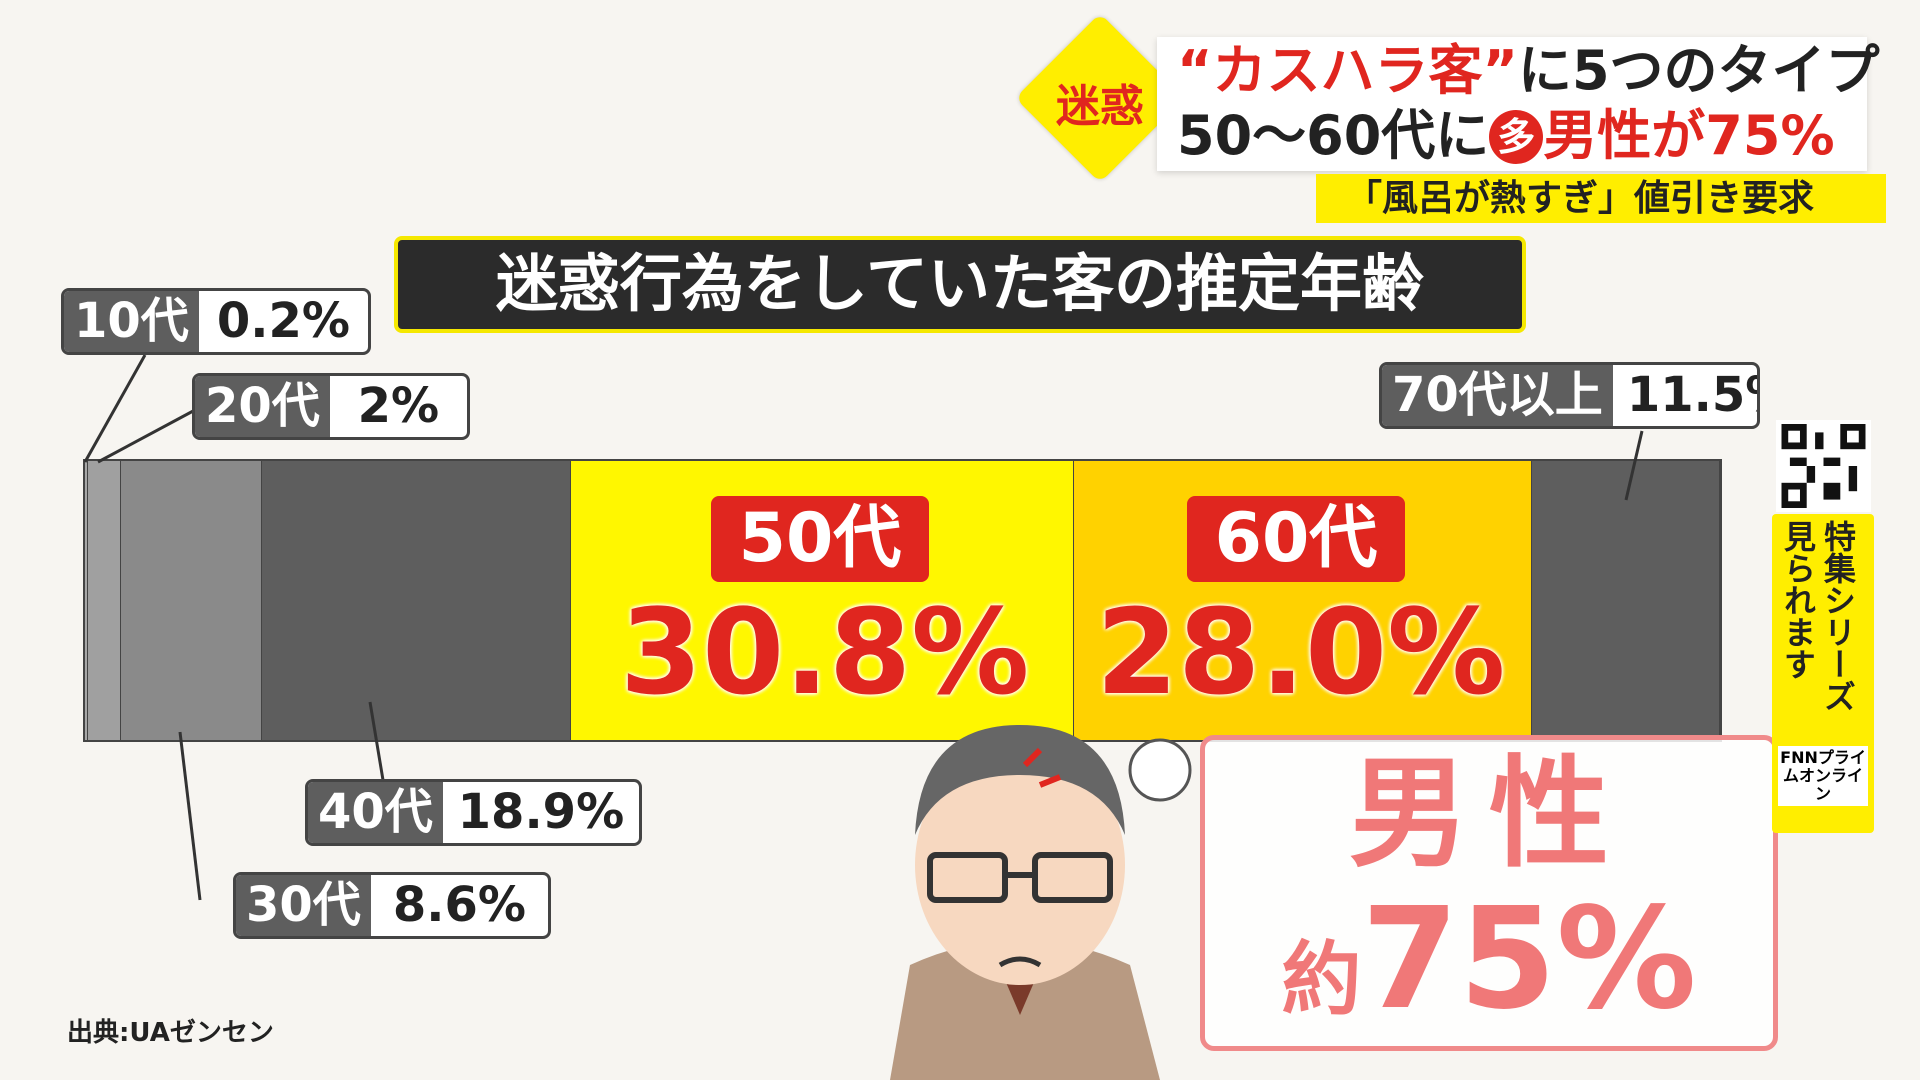 This screenshot has height=1080, width=1920. I want to click on bar-segment-70代以上, so click(1625, 600).